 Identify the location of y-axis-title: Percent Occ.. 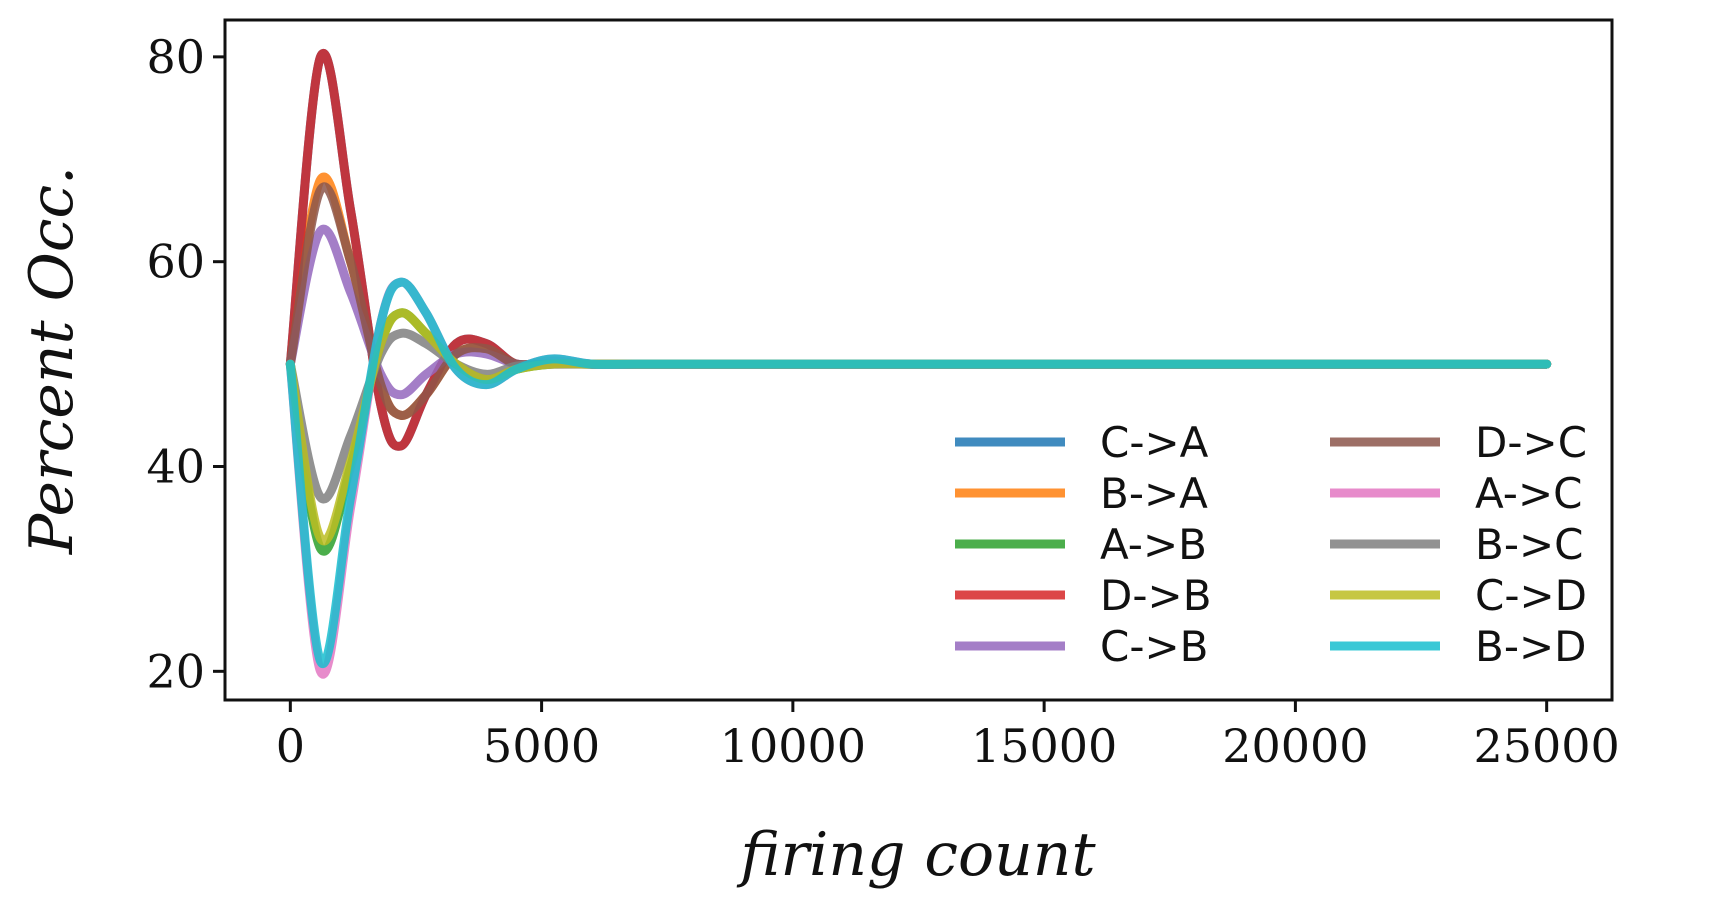
(52, 360).